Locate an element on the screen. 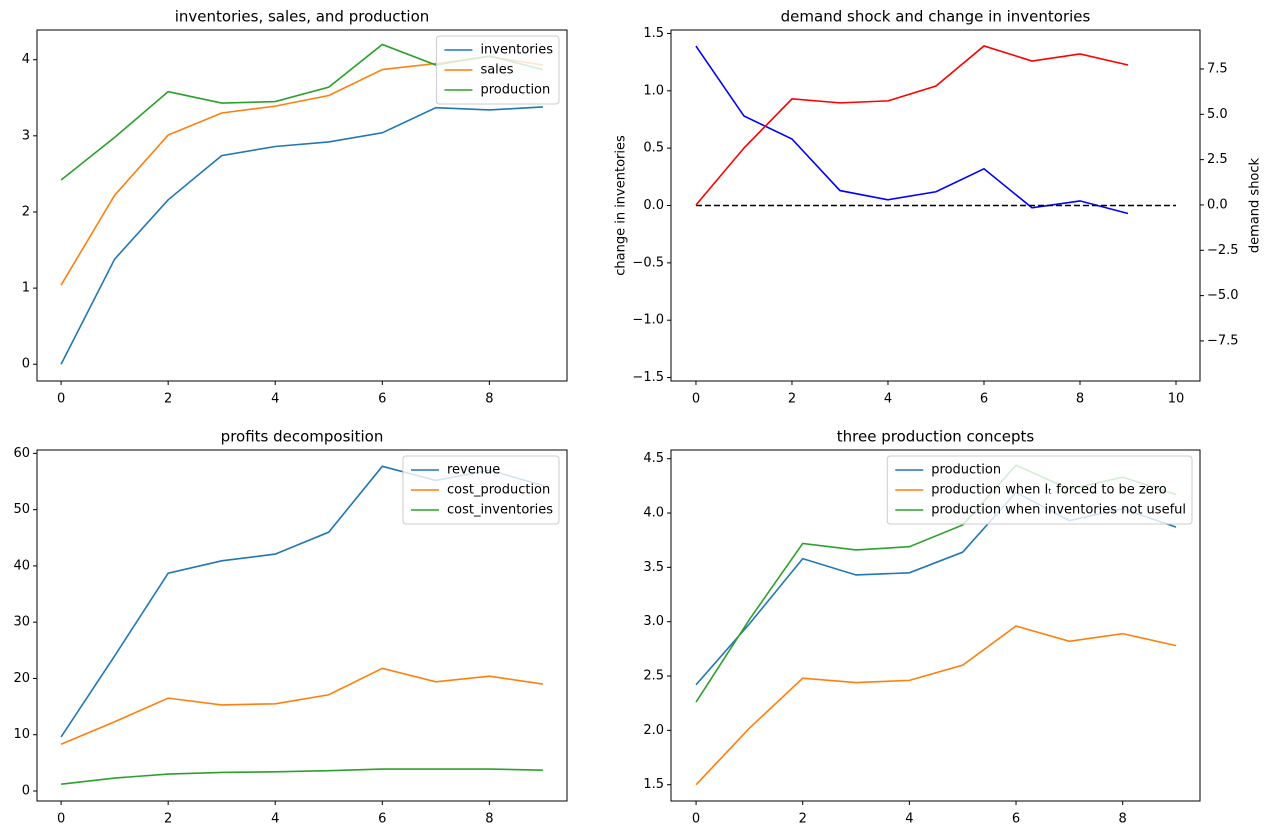  subplot-title: demand shock and change in inventories is located at coordinates (936, 17).